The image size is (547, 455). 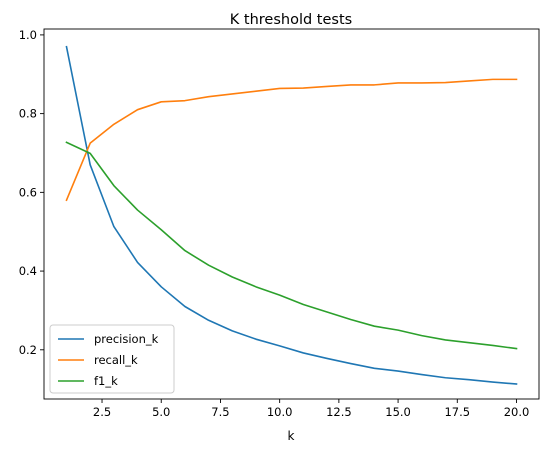 What do you see at coordinates (28, 114) in the screenshot?
I see `y-tick-label: 0.8` at bounding box center [28, 114].